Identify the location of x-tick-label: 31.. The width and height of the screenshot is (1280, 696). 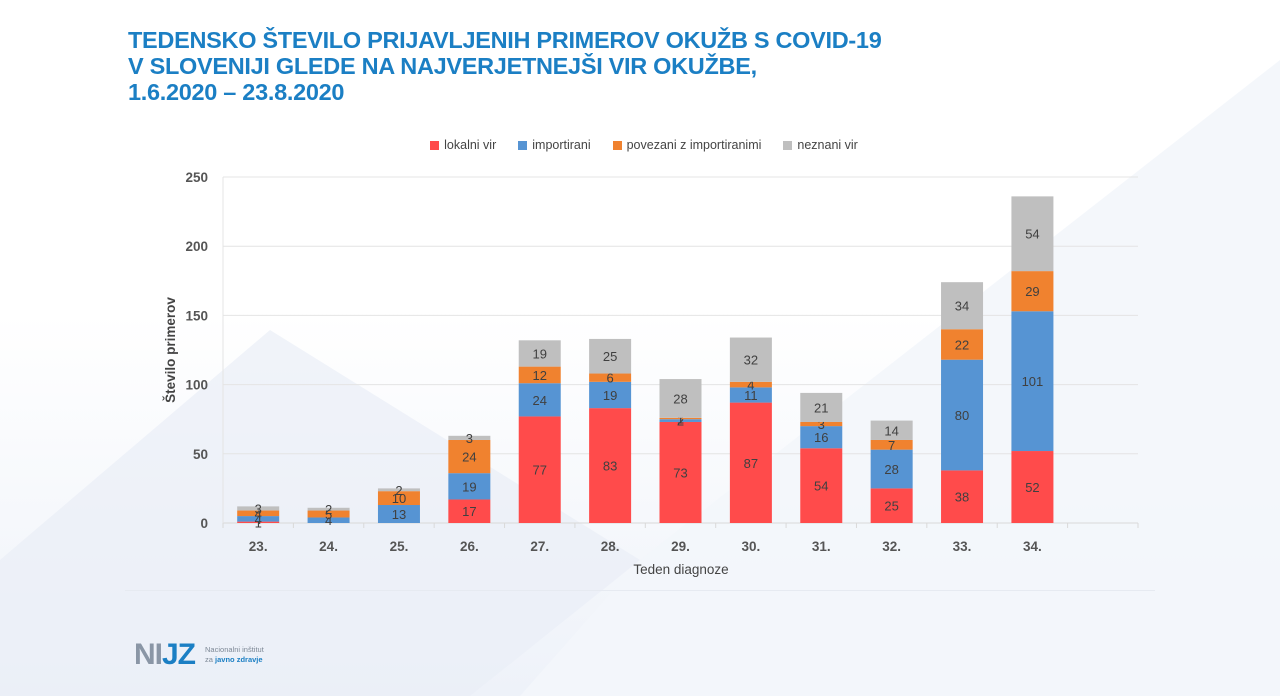
(821, 546).